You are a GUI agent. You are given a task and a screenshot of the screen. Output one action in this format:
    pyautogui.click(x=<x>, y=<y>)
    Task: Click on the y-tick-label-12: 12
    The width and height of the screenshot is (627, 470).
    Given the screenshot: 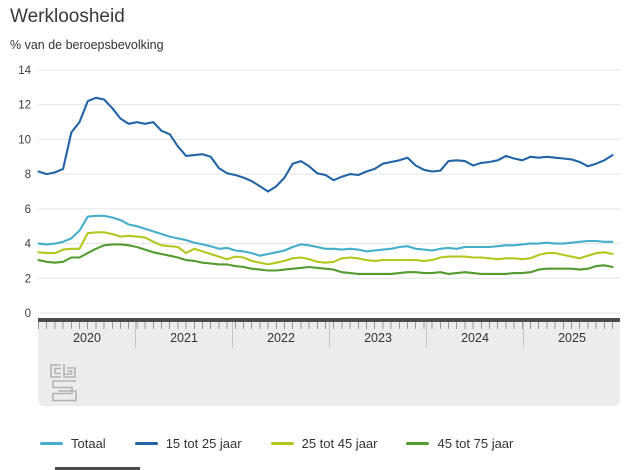 What is the action you would take?
    pyautogui.click(x=24, y=106)
    